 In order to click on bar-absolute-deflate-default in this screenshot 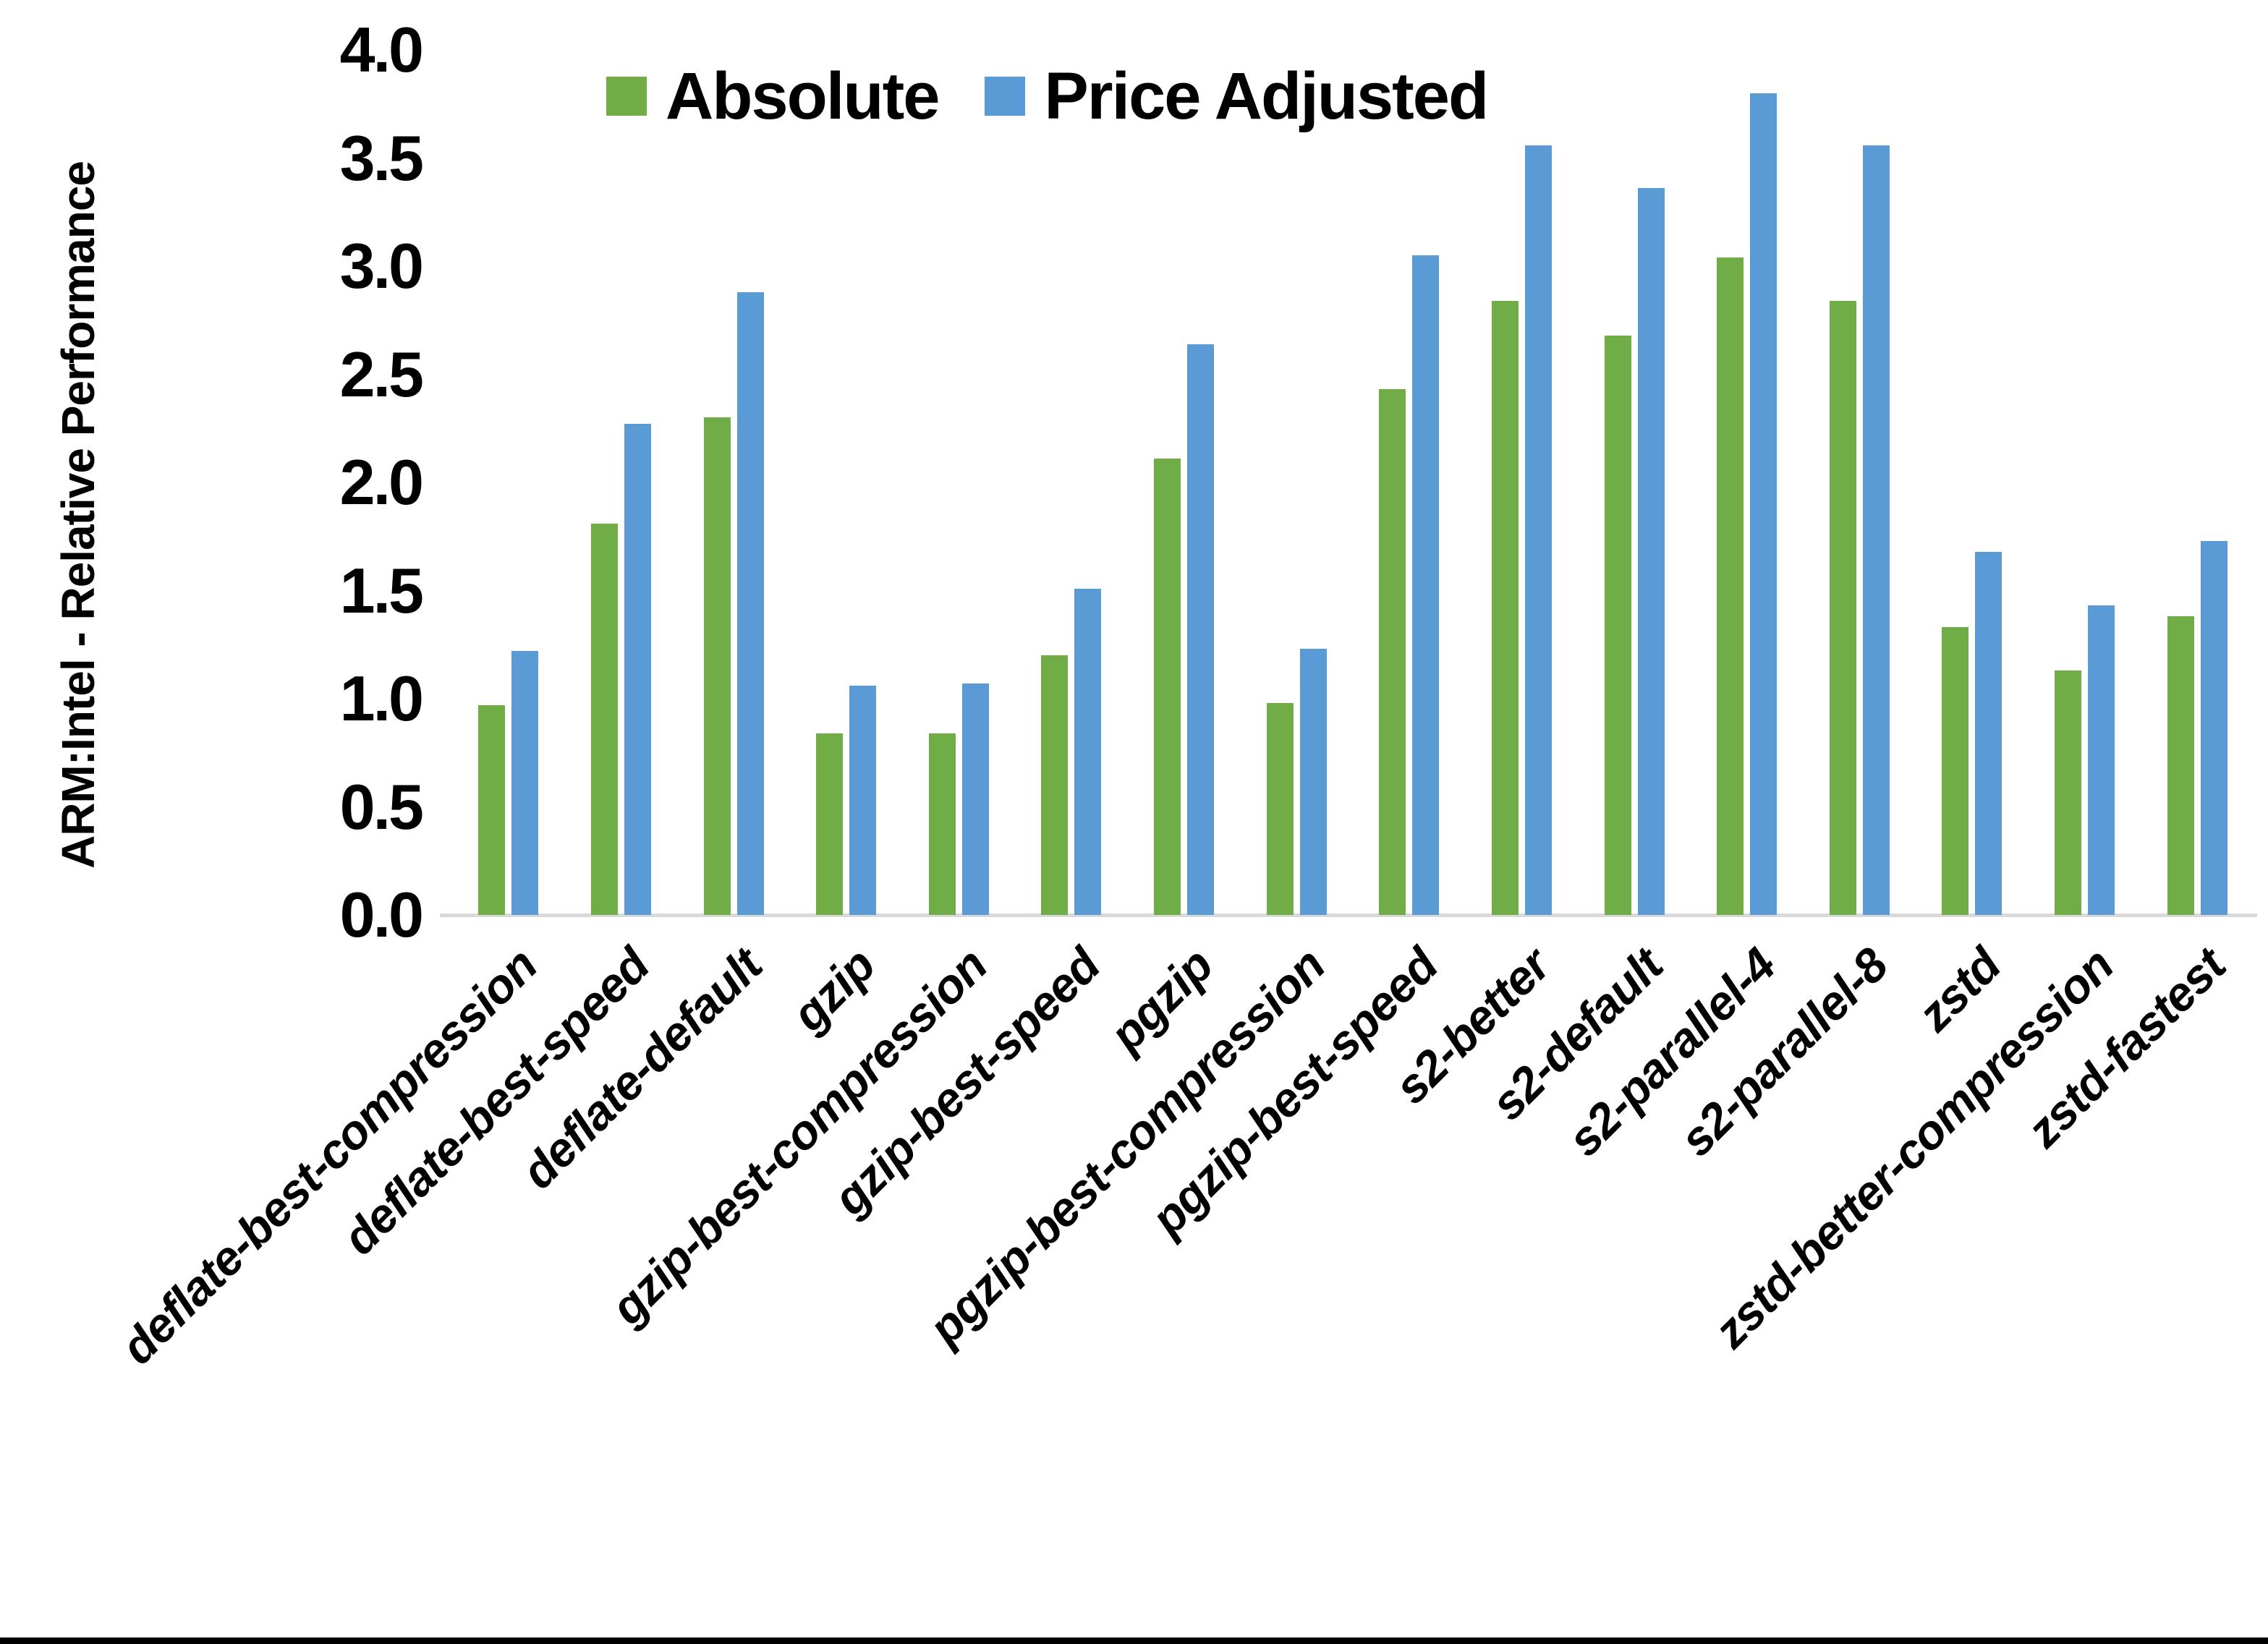, I will do `click(717, 666)`.